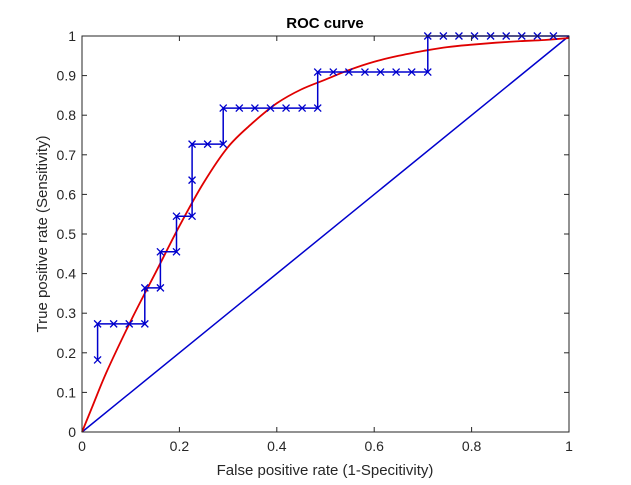  Describe the element at coordinates (72, 432) in the screenshot. I see `y-tick-label: 0` at that location.